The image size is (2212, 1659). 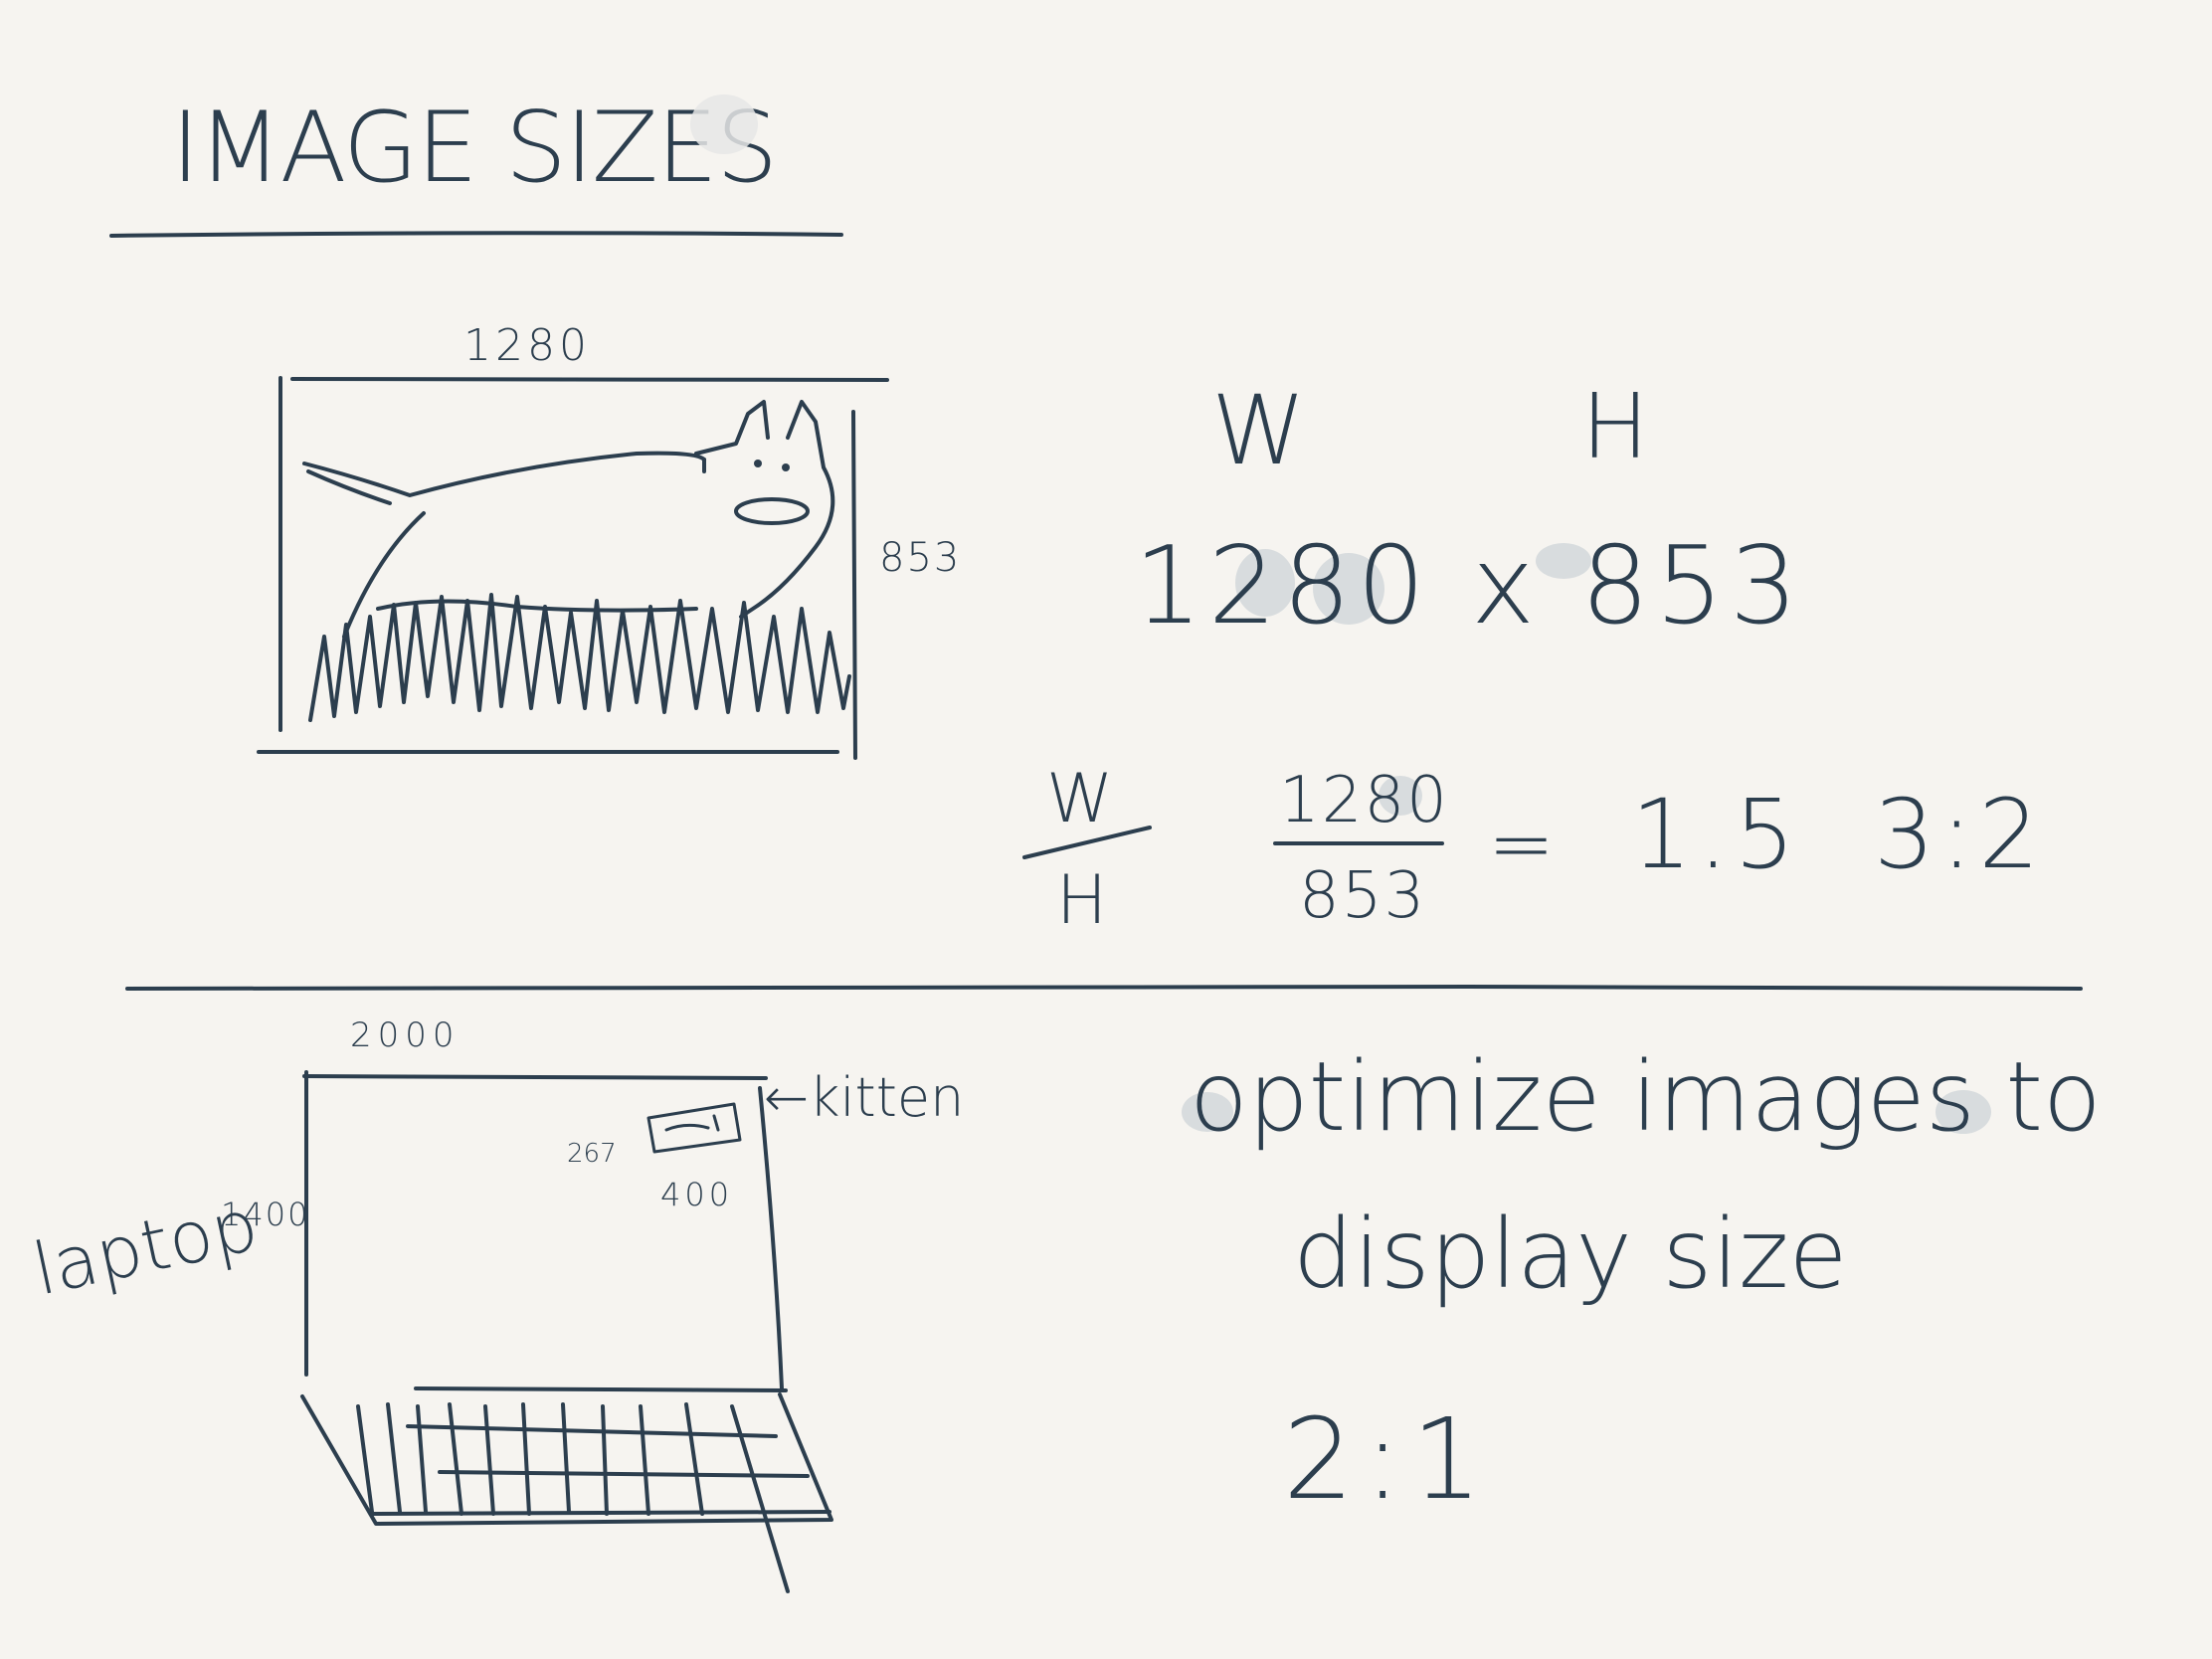 I want to click on fraction-numerator: 1280, so click(x=1364, y=800).